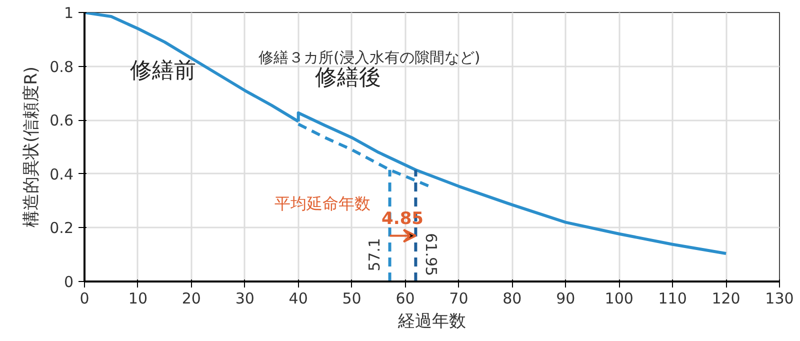 This screenshot has height=341, width=800. I want to click on y-tick-label: 0.8, so click(62, 67).